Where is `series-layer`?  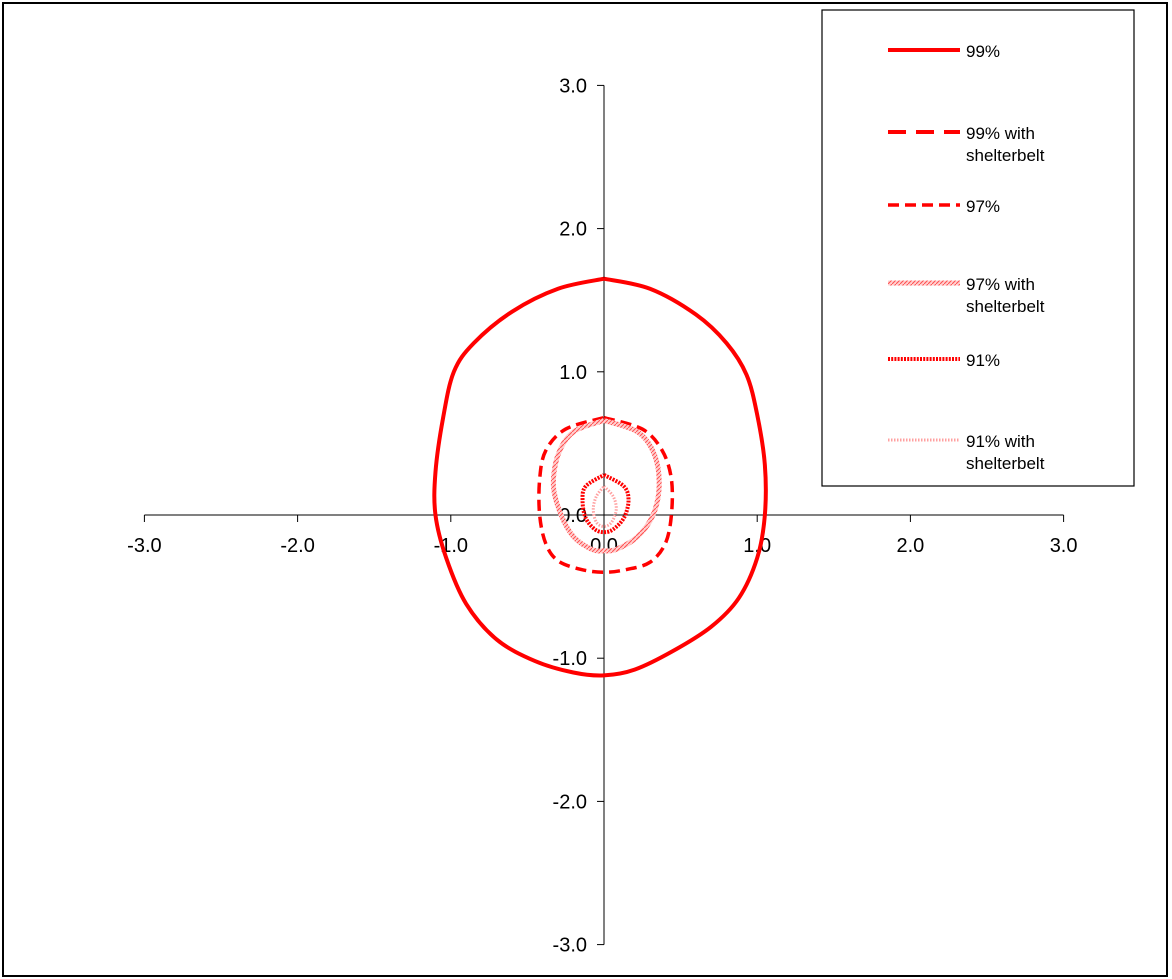 series-layer is located at coordinates (600, 477).